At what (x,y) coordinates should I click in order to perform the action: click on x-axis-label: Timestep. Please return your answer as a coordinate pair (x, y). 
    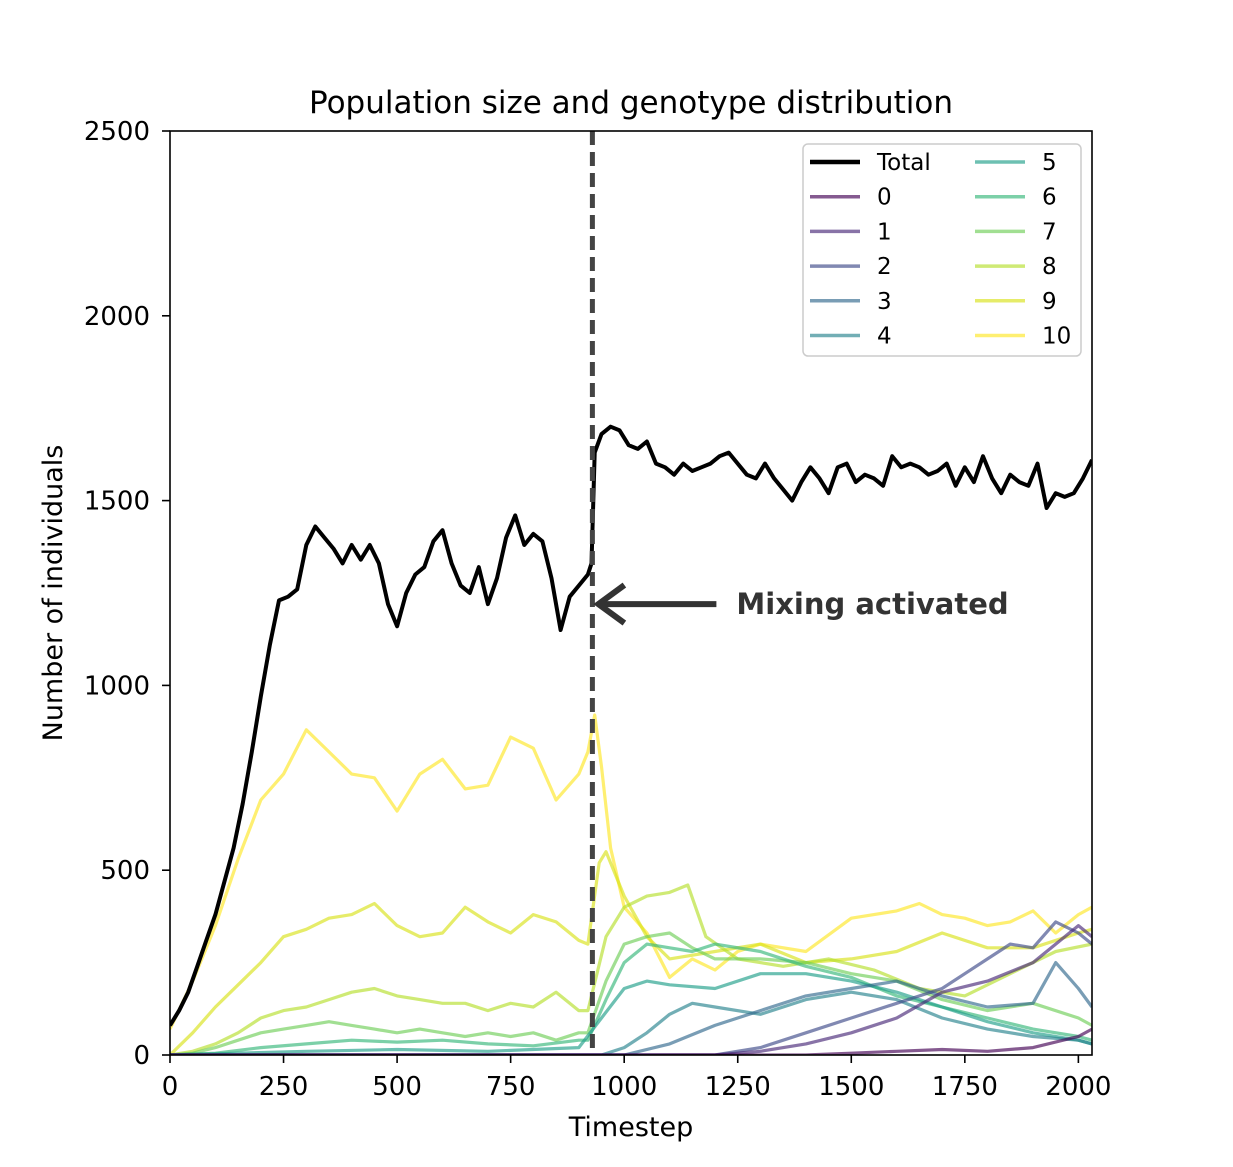
    Looking at the image, I should click on (630, 1127).